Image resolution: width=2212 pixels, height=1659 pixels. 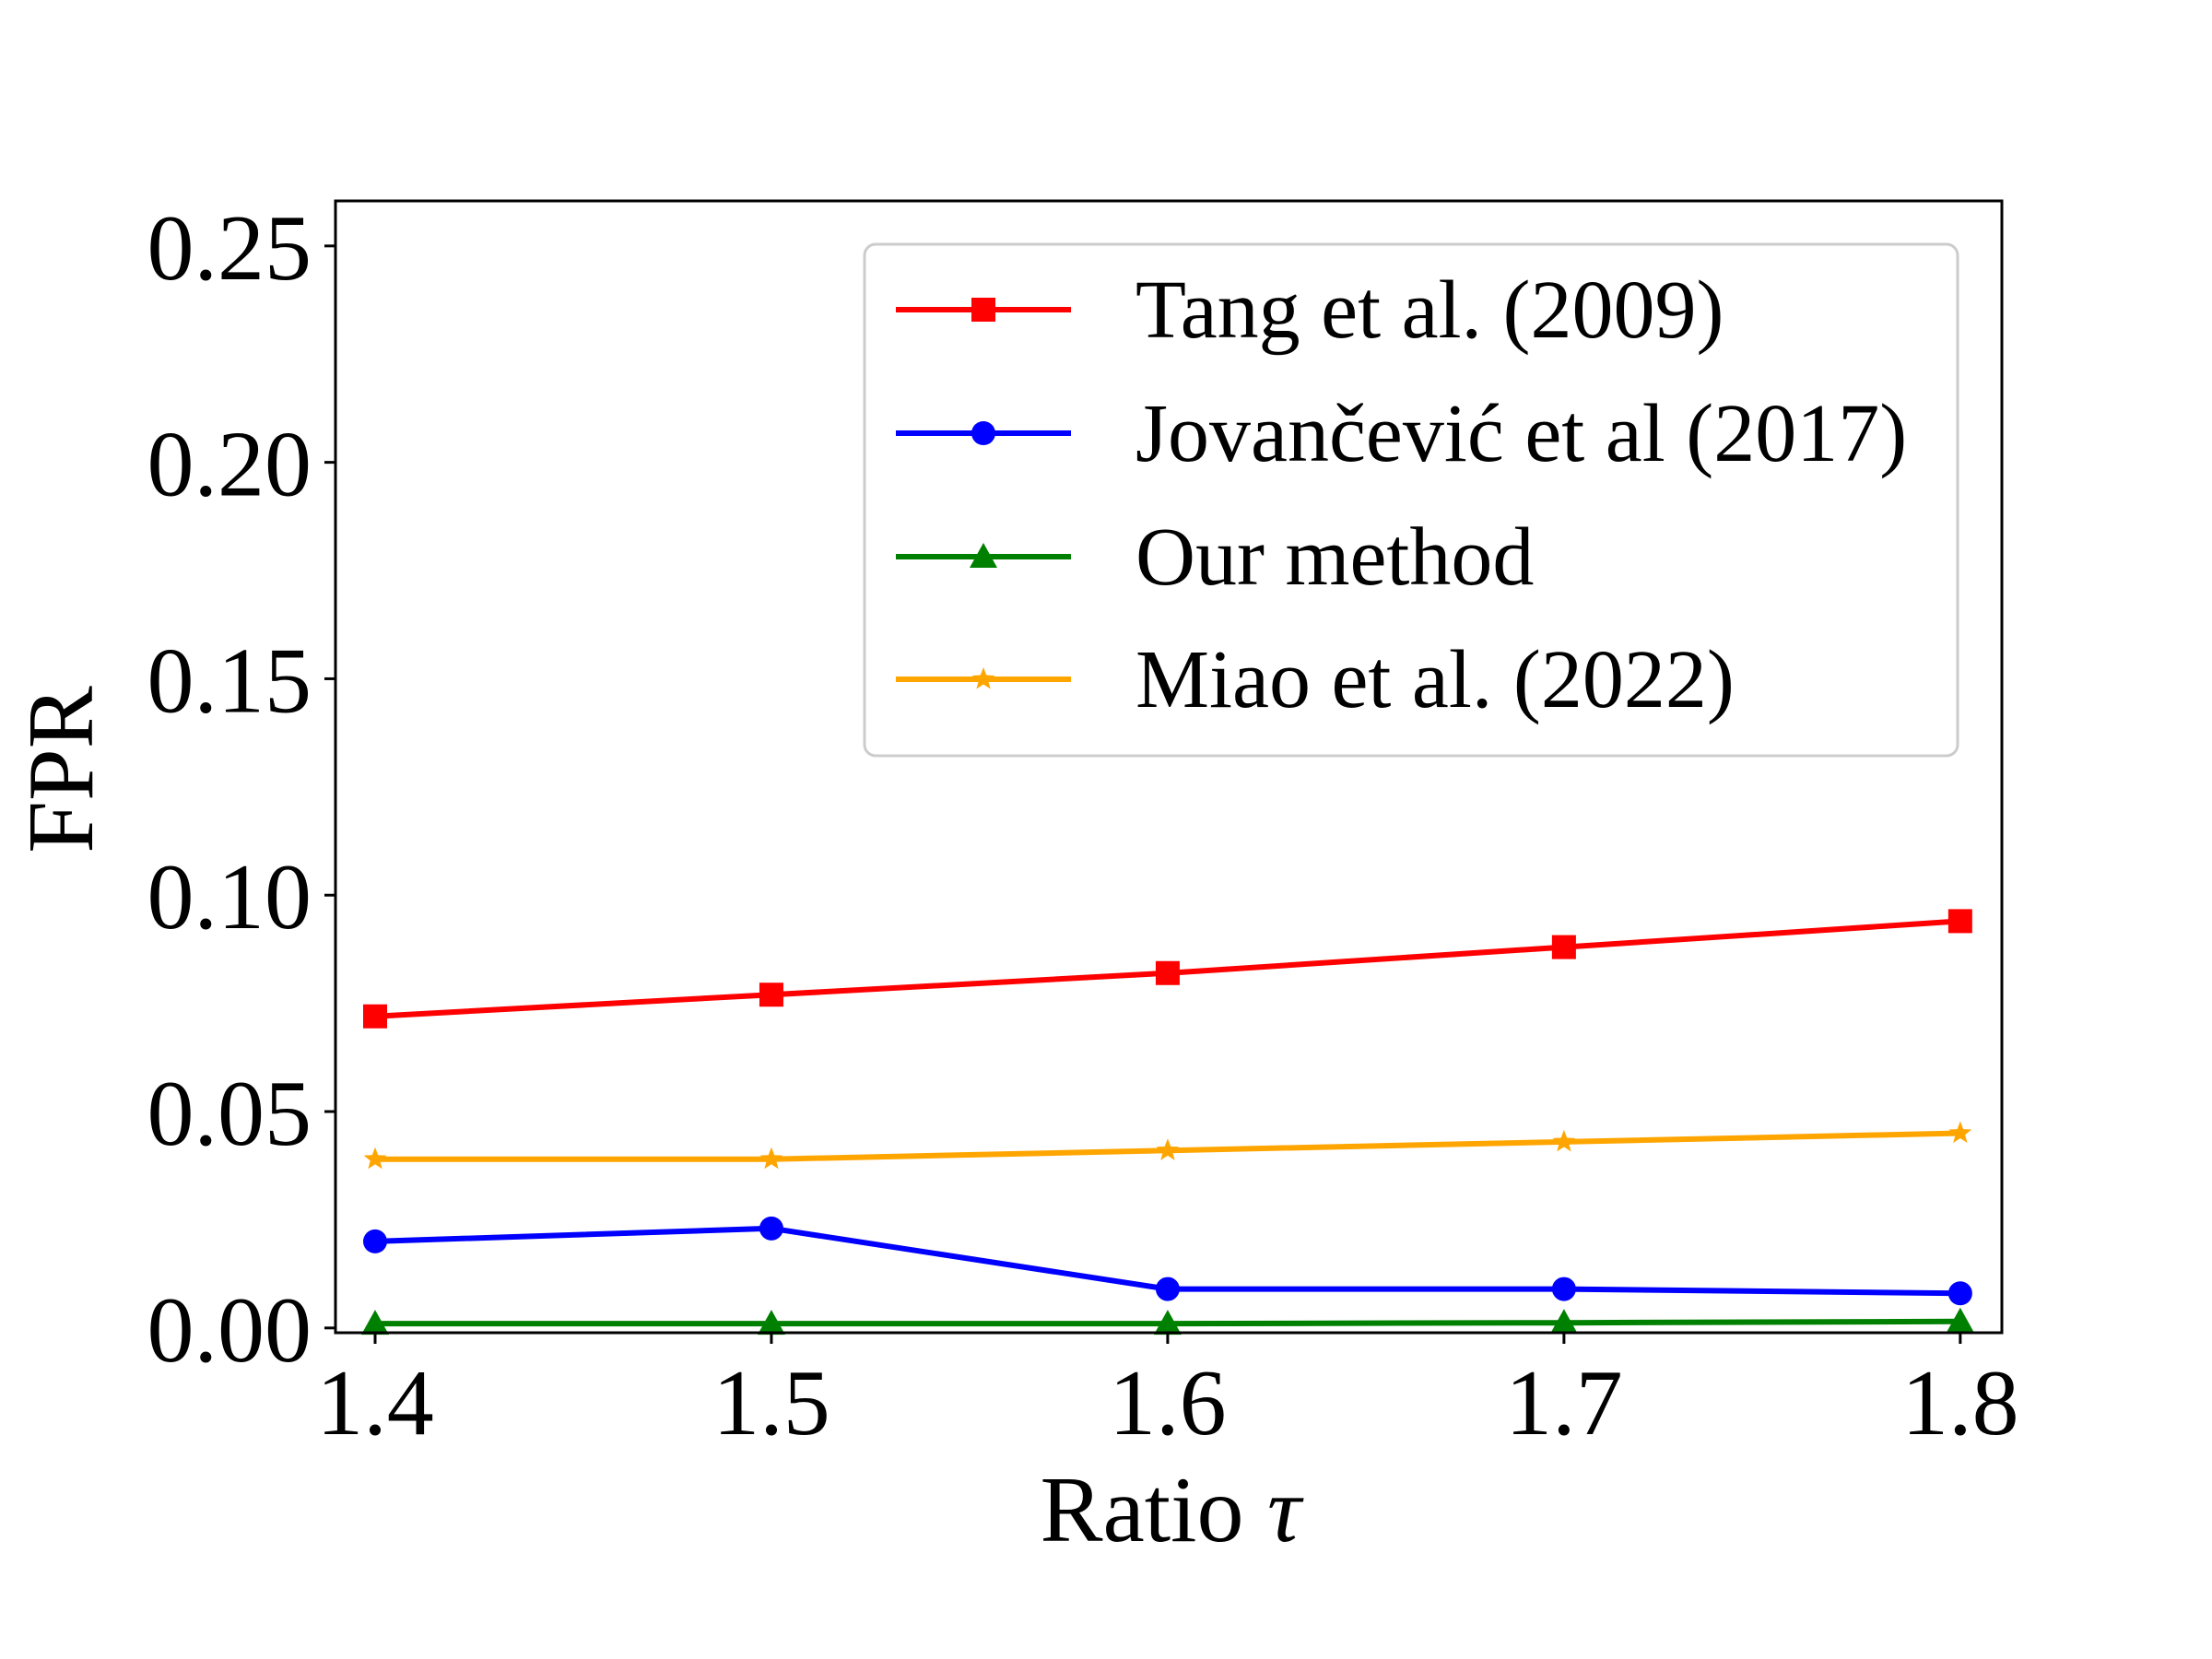 I want to click on x-axis-label-text: Ratio, so click(x=1142, y=1510).